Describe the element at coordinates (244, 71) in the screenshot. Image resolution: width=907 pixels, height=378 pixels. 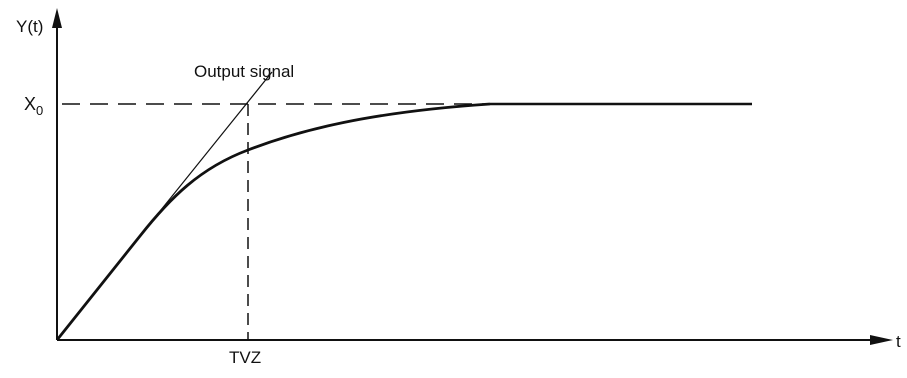
I see `output-signal-label: Output signal` at that location.